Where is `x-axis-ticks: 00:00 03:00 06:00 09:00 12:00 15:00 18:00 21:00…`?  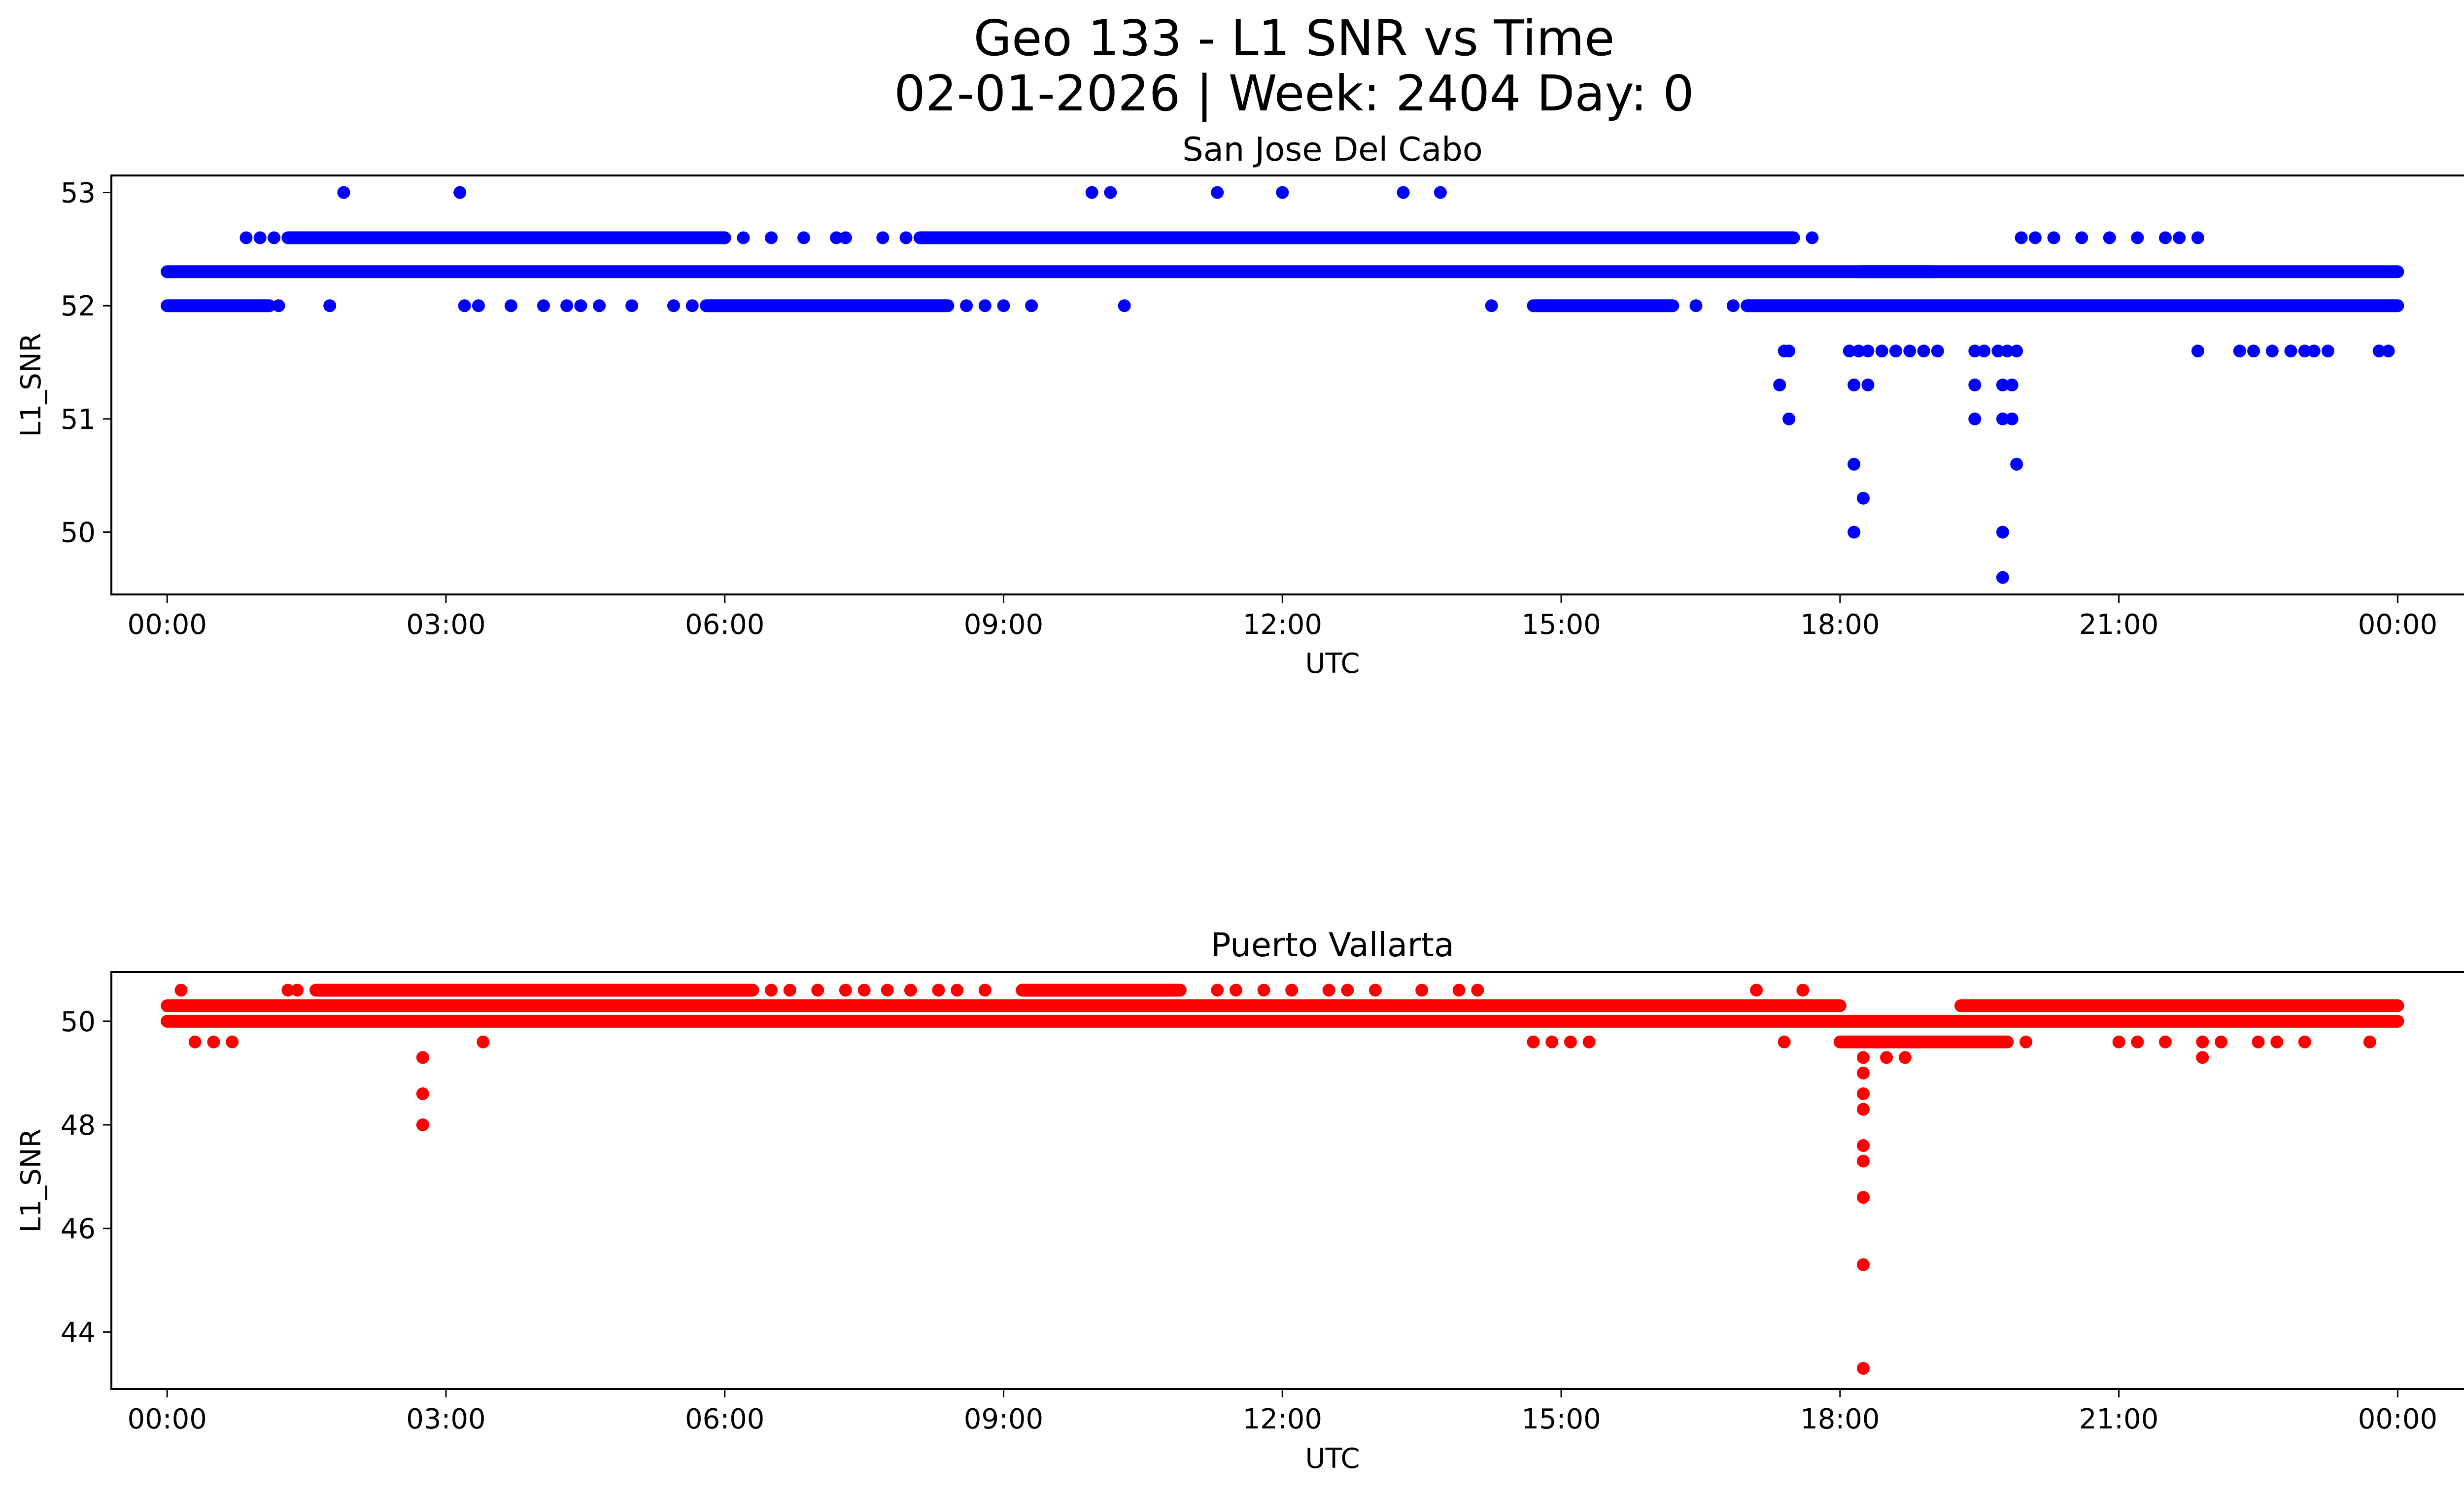
x-axis-ticks: 00:00 03:00 06:00 09:00 12:00 15:00 18:00 21:00… is located at coordinates (1282, 1412).